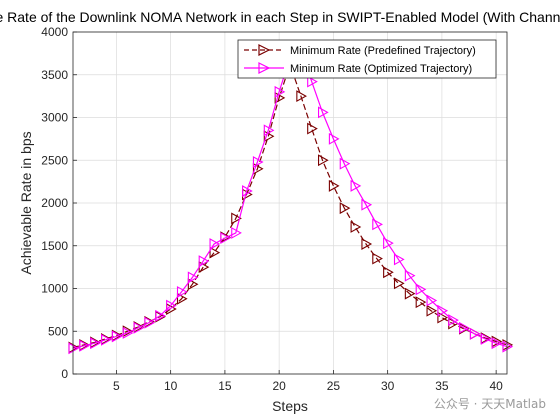 Image resolution: width=560 pixels, height=420 pixels. Describe the element at coordinates (264, 68) in the screenshot. I see `legend-marker-optimized` at that location.